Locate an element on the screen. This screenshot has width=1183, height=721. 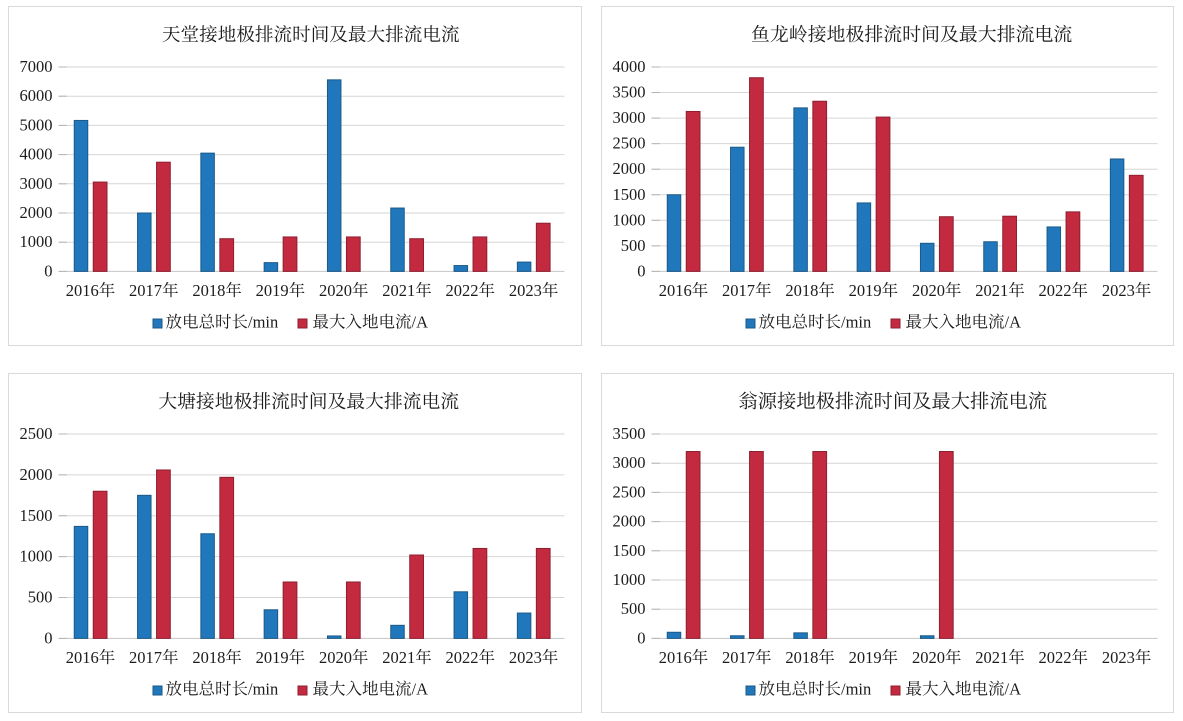
svg-text: 6000 is located at coordinates (36, 95).